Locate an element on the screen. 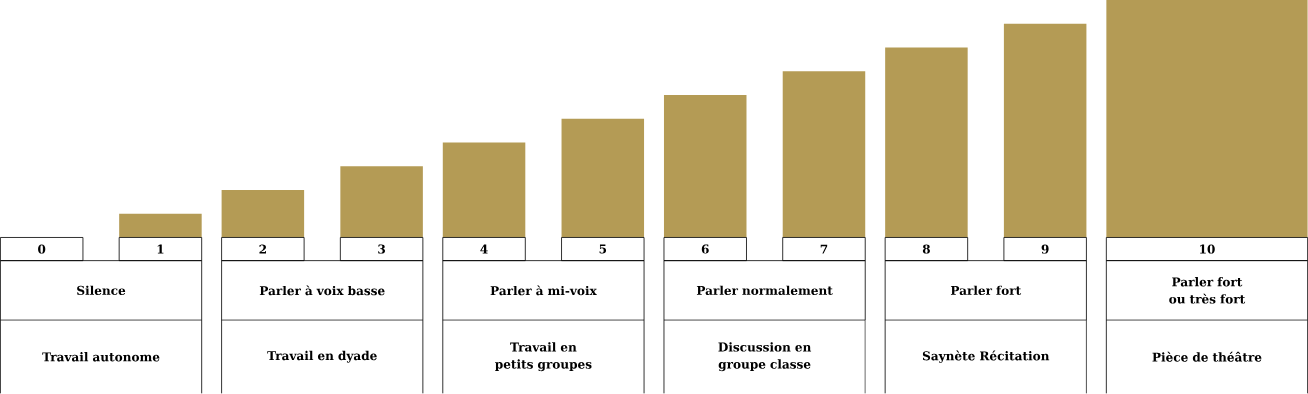  text: Discussion en groupe classe is located at coordinates (765, 357).